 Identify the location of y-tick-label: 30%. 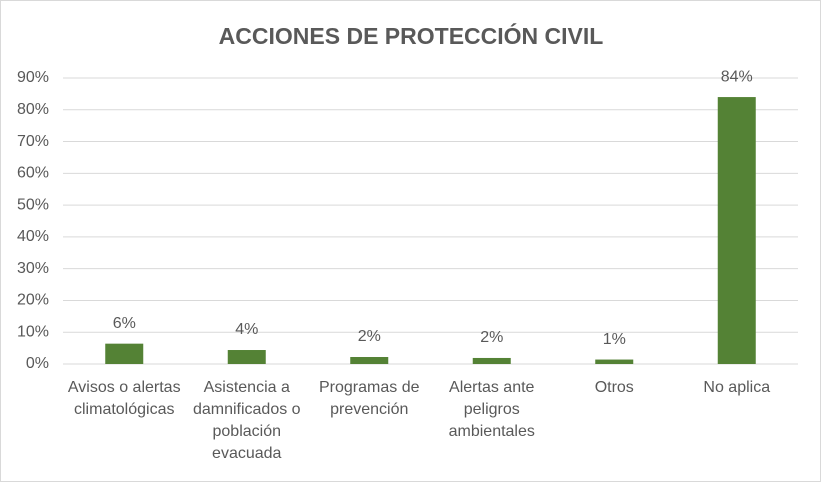
(33, 268).